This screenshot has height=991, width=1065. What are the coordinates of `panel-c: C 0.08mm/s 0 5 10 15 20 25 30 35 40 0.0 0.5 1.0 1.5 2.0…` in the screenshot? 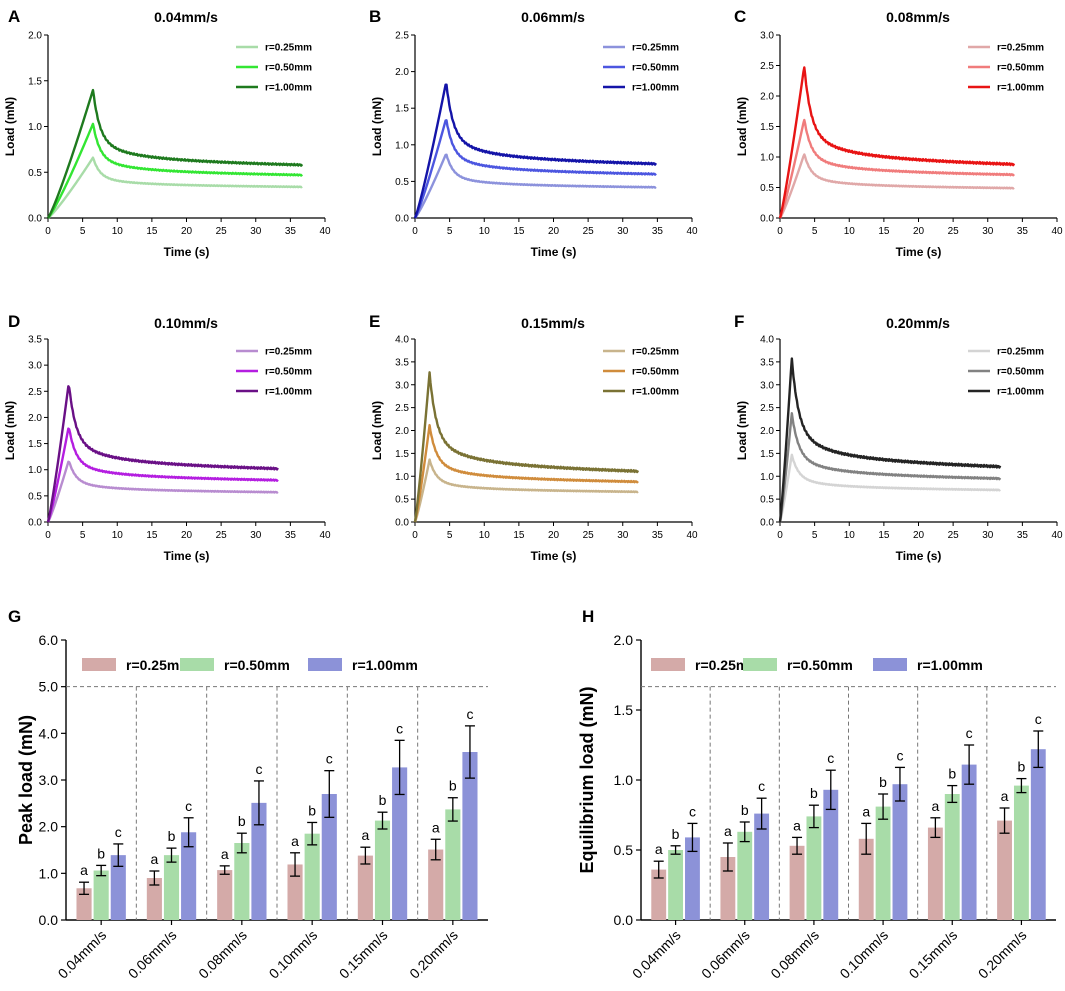 It's located at (898, 133).